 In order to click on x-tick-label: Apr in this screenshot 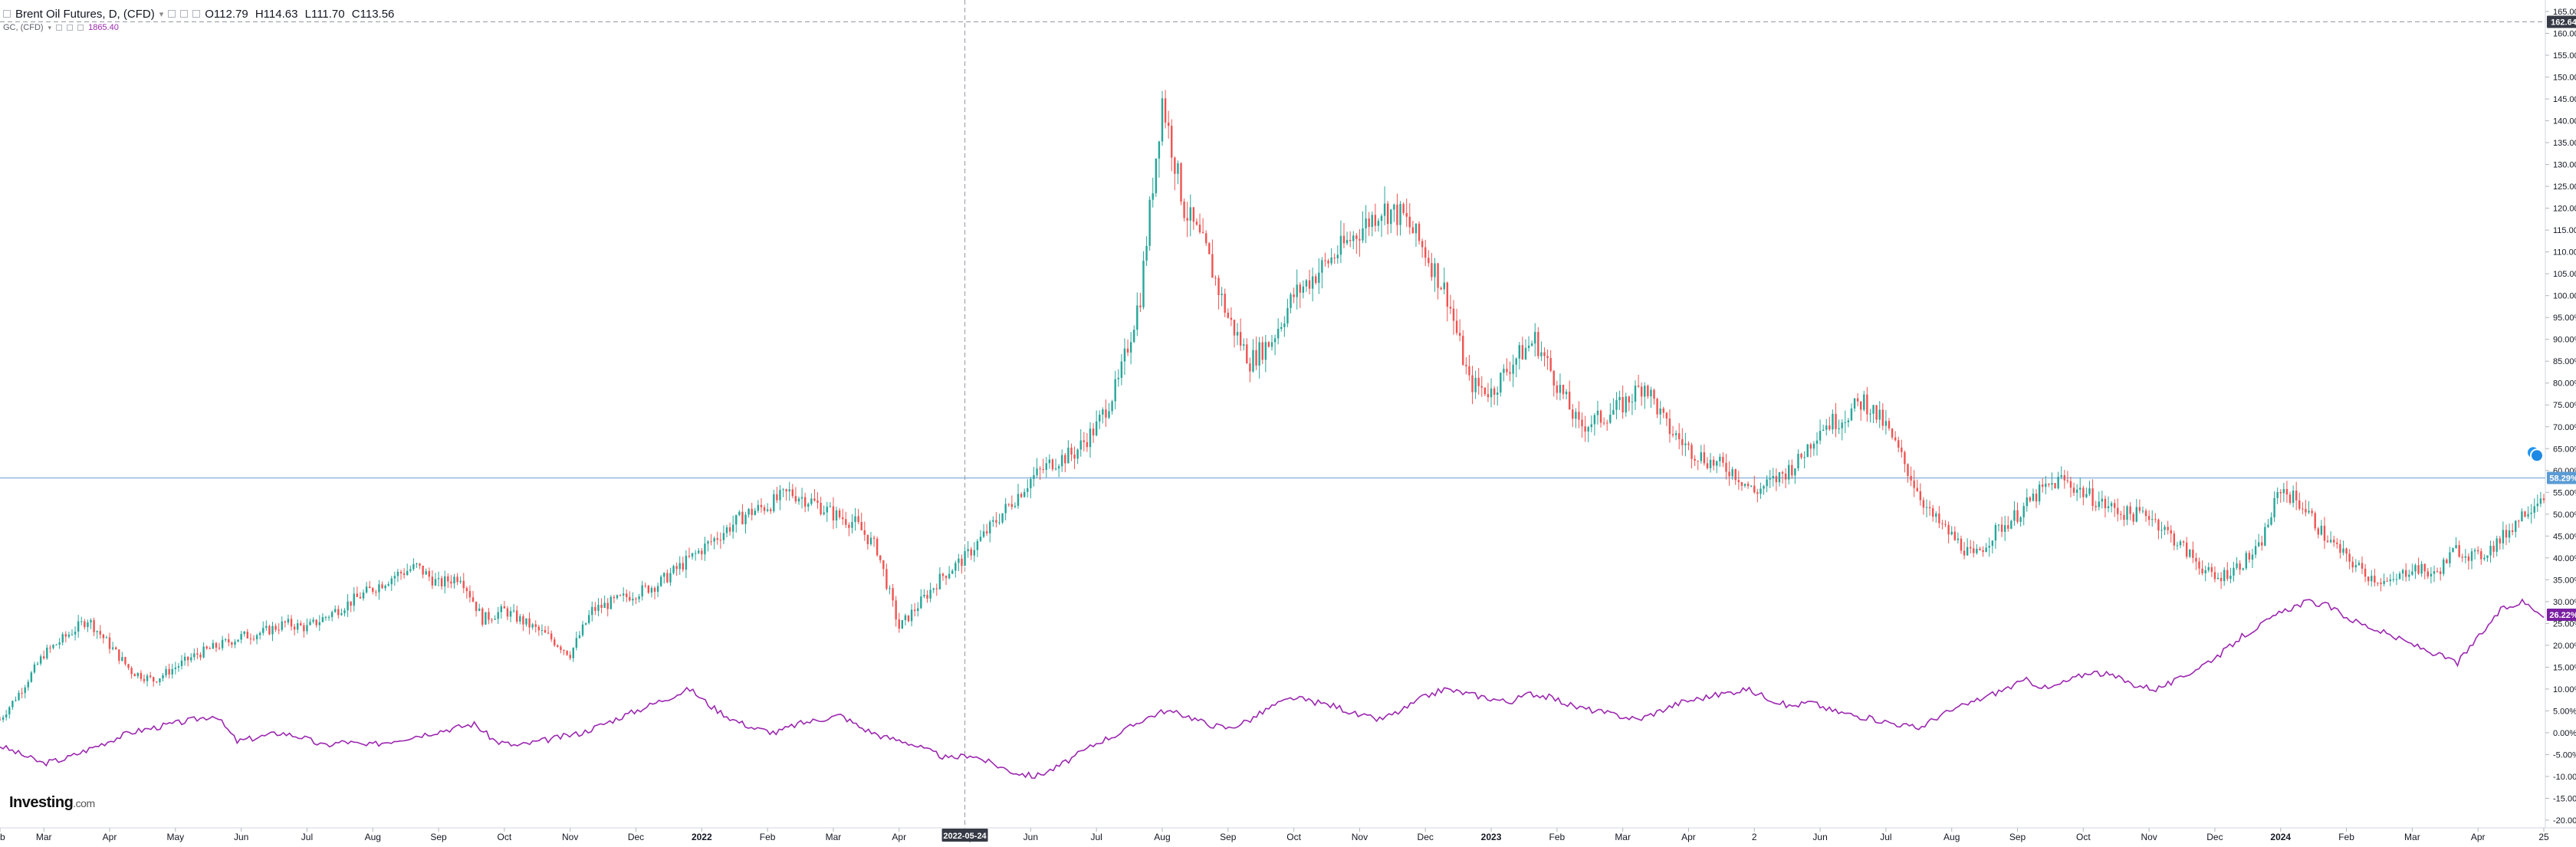, I will do `click(2479, 837)`.